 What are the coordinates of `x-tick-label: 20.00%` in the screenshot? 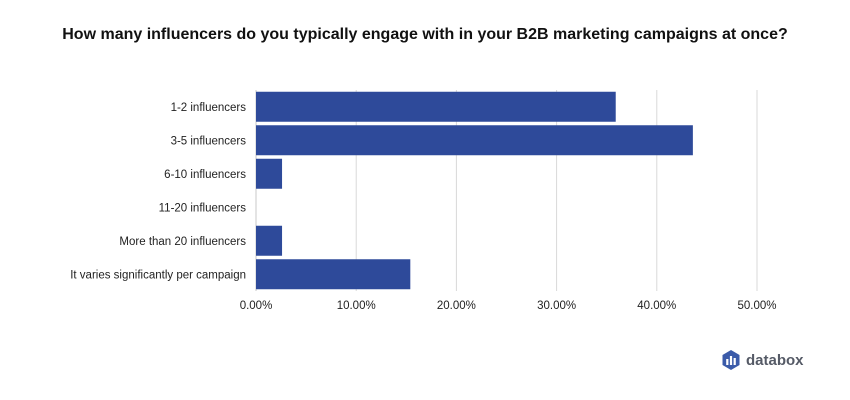 It's located at (456, 306).